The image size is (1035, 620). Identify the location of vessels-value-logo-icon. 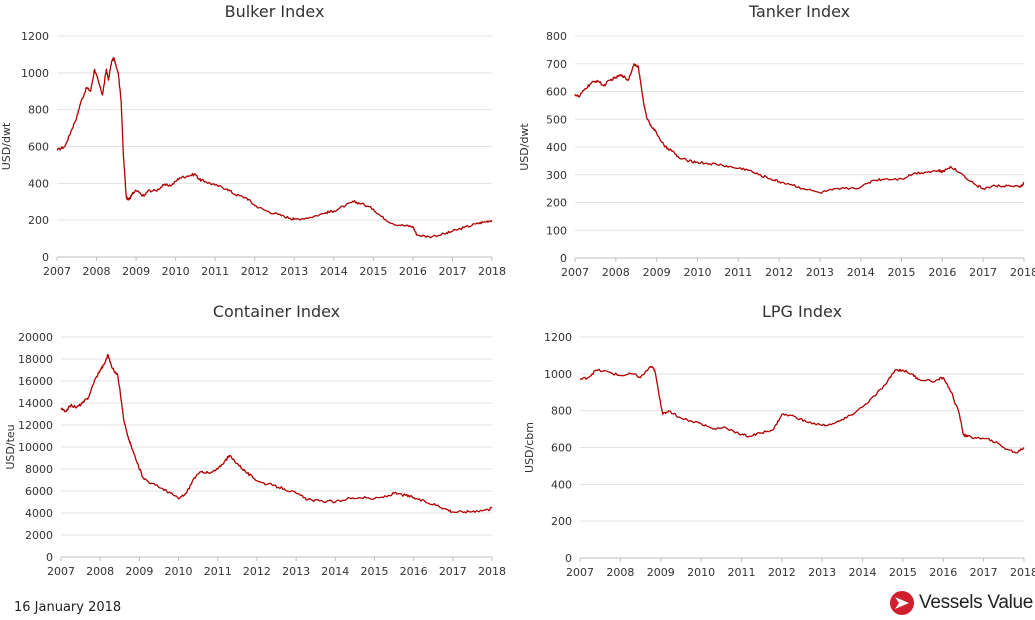
(902, 603).